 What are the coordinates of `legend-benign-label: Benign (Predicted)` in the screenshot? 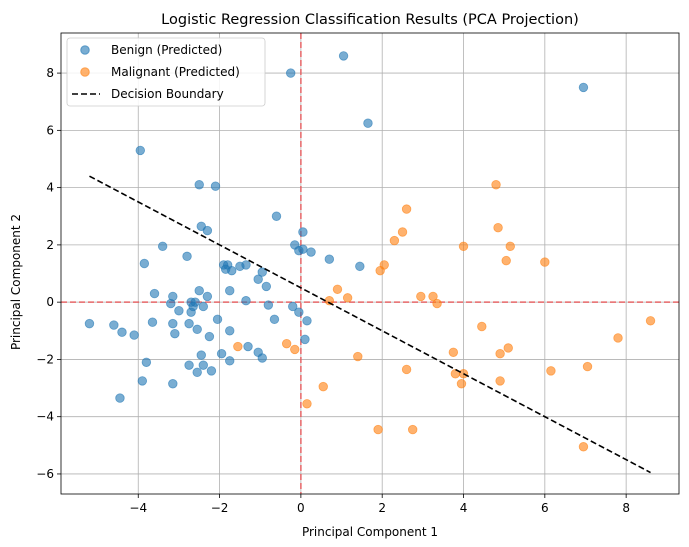 It's located at (166, 50).